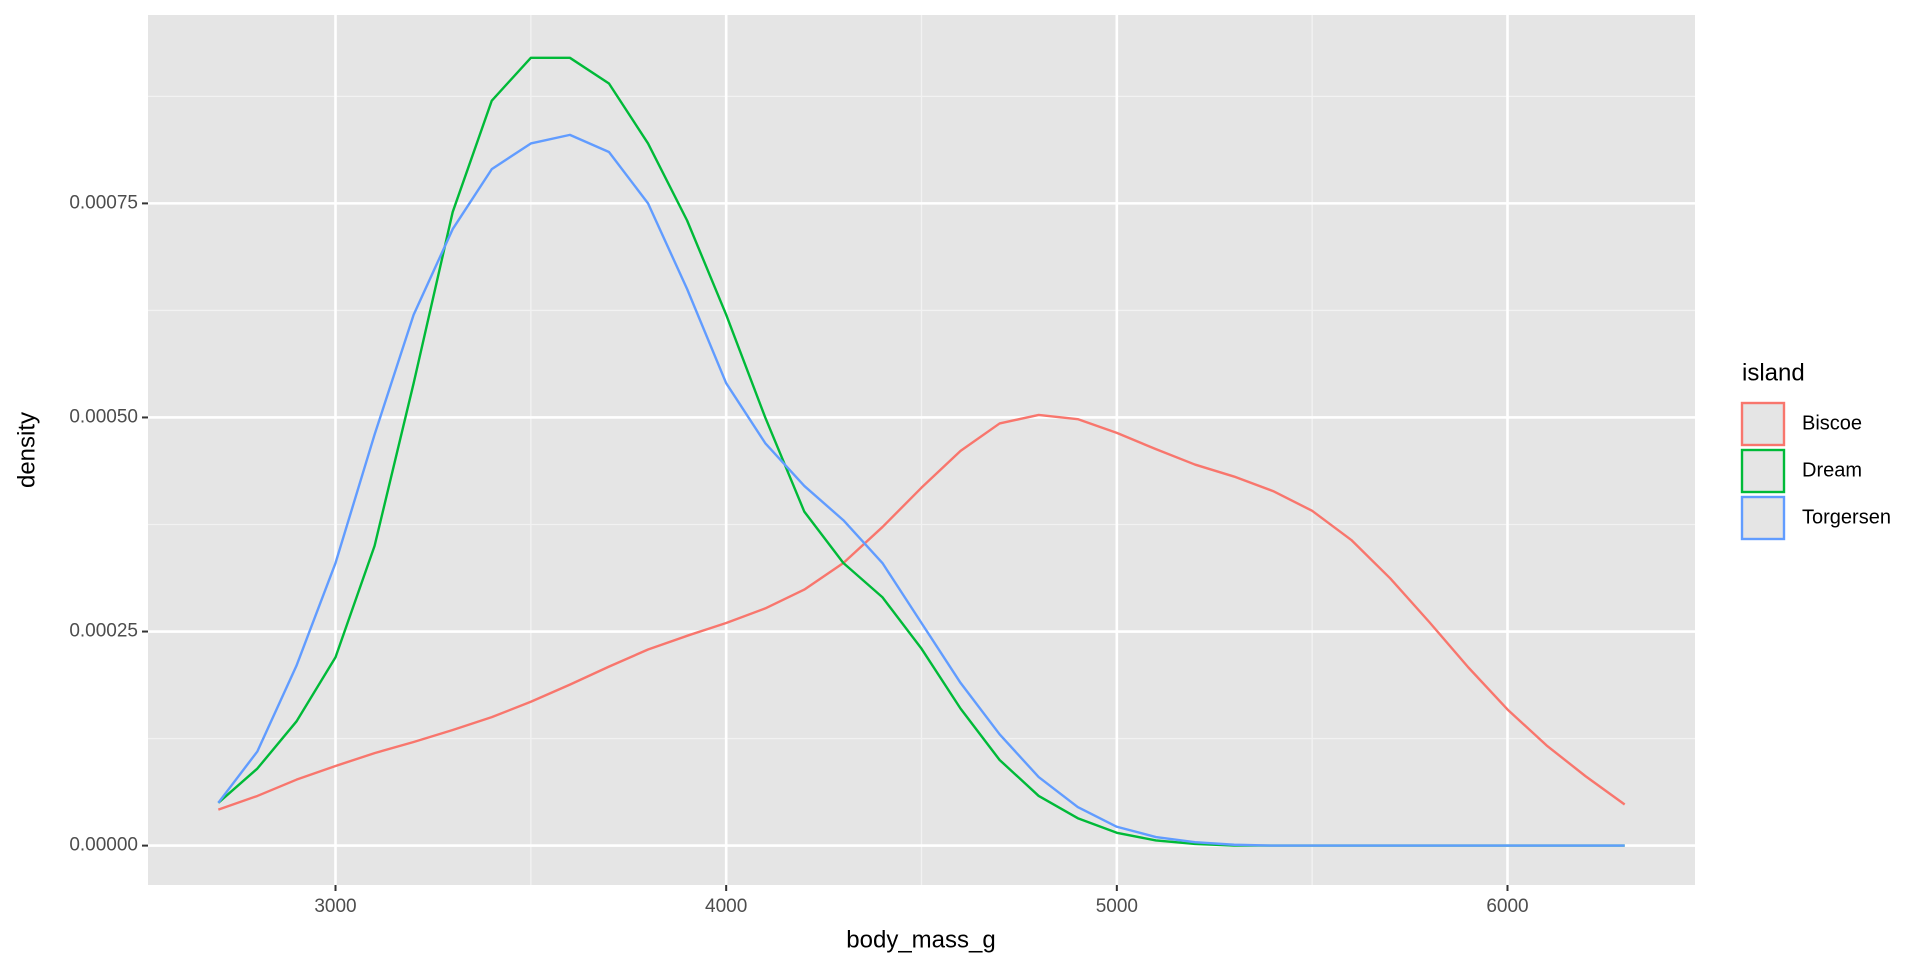 The height and width of the screenshot is (960, 1920). I want to click on x-tick-label: 4000, so click(726, 906).